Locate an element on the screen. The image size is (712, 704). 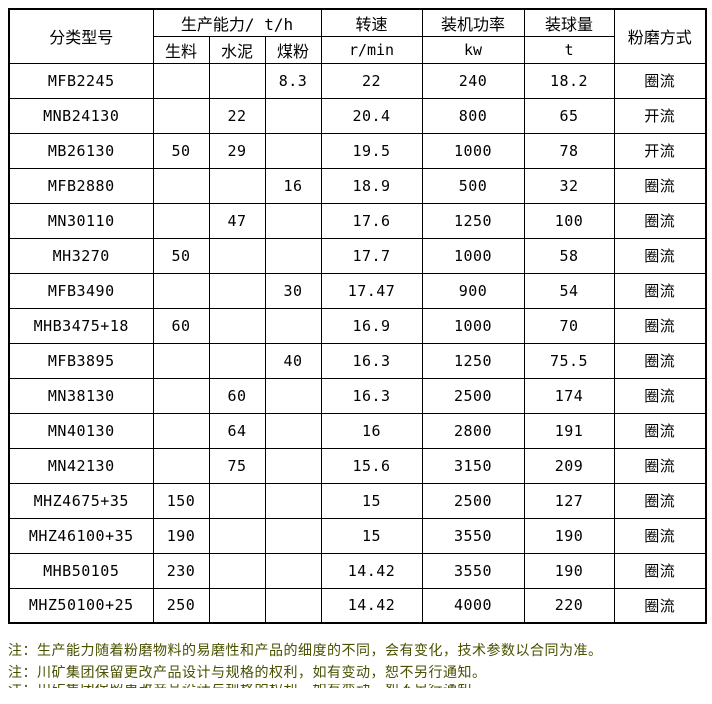
cell-speed: 17.6 is located at coordinates (371, 220).